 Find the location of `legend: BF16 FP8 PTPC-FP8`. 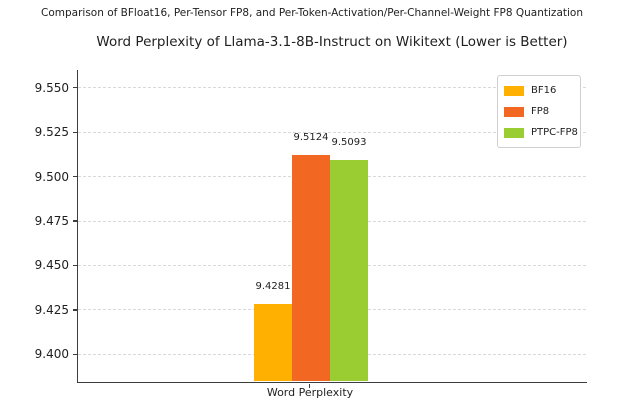

legend: BF16 FP8 PTPC-FP8 is located at coordinates (539, 111).